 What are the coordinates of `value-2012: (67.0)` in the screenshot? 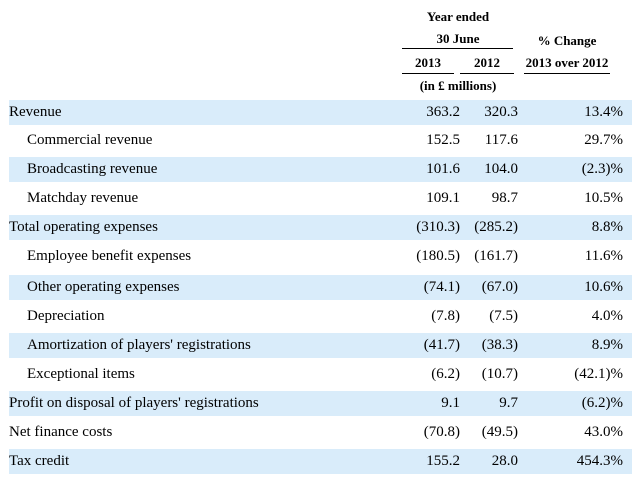 It's located at (499, 287).